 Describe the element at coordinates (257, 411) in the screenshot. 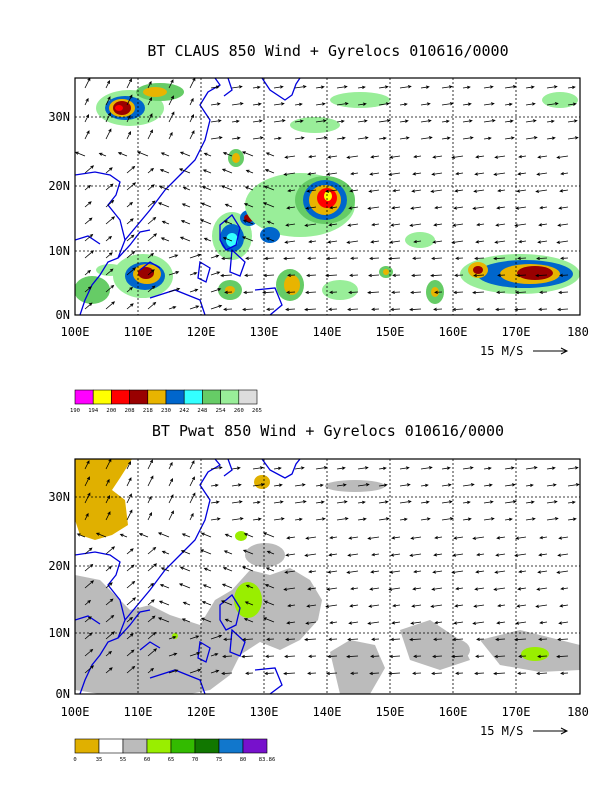

I see `colorbar-label: 265` at that location.